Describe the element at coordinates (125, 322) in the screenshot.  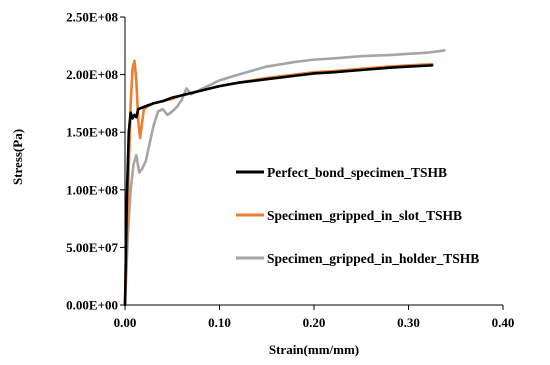
I see `x-tick-label: 0.00` at that location.